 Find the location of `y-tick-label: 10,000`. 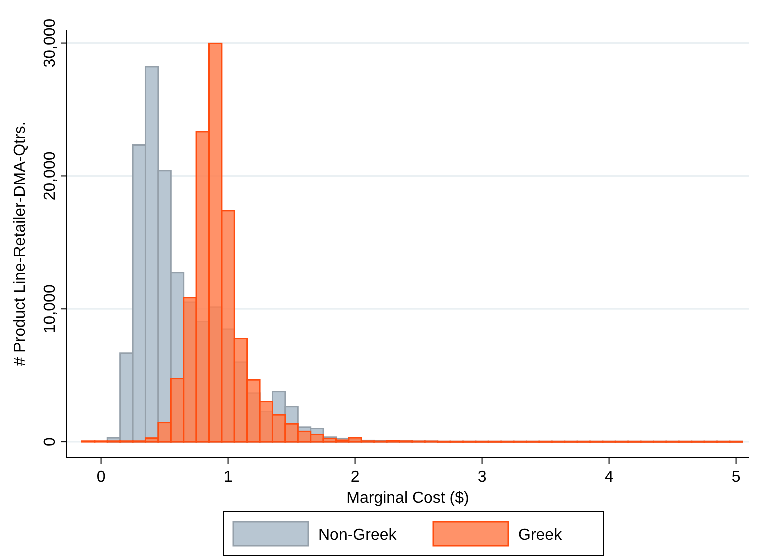

y-tick-label: 10,000 is located at coordinates (50, 309).